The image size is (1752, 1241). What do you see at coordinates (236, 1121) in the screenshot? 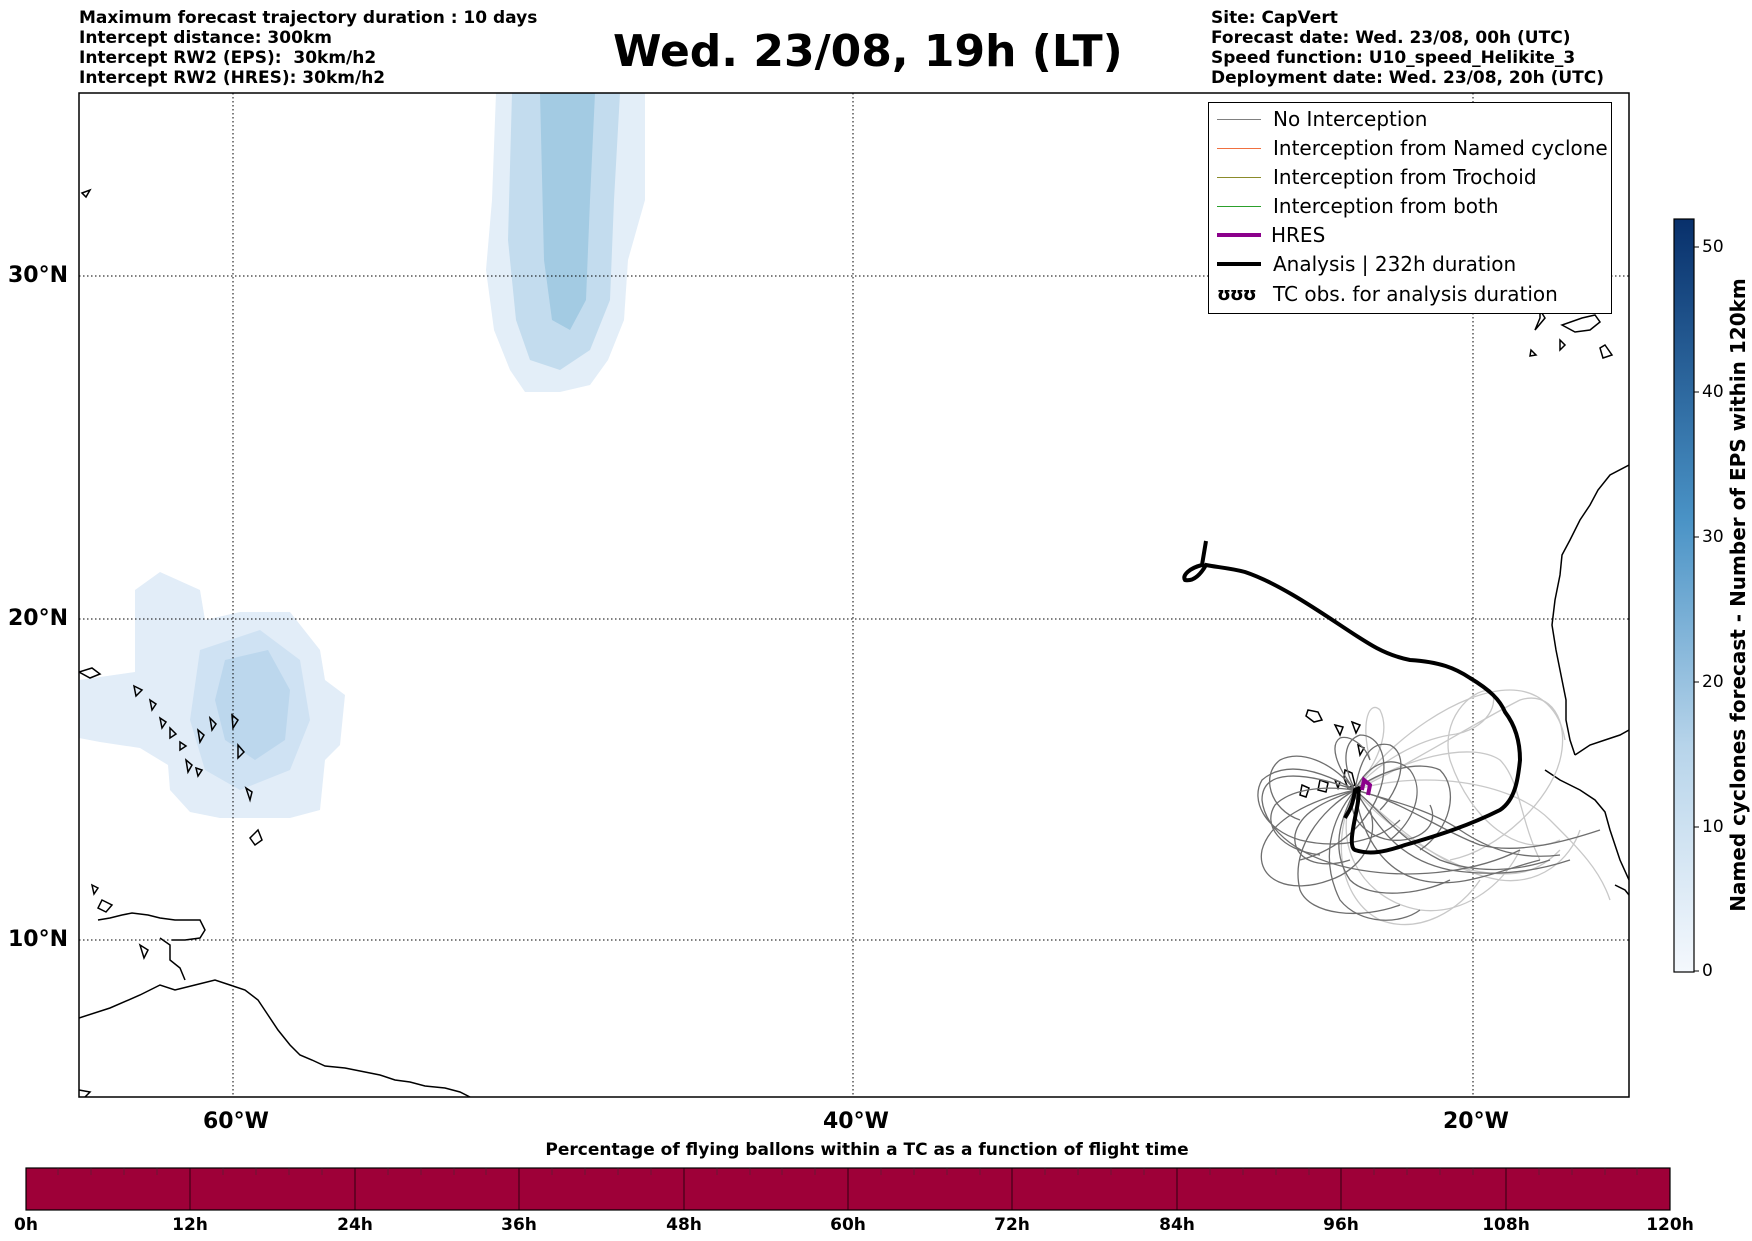
I see `lon-label-60w: 60°W` at bounding box center [236, 1121].